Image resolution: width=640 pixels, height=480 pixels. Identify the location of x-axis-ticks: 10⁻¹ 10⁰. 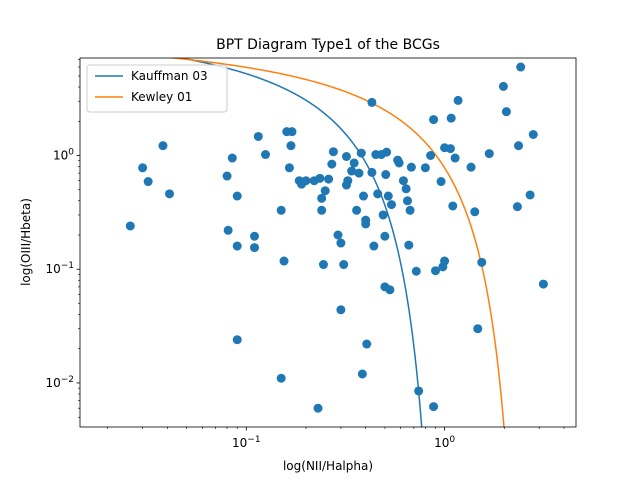
(336, 438).